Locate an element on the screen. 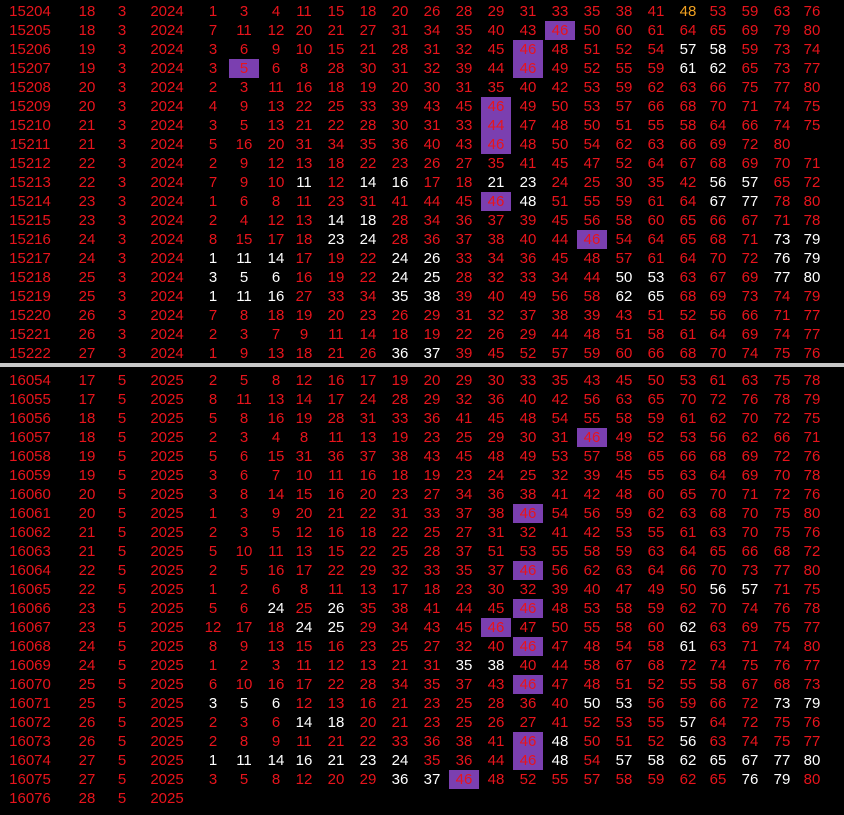  number-cell: 5 is located at coordinates (213, 456).